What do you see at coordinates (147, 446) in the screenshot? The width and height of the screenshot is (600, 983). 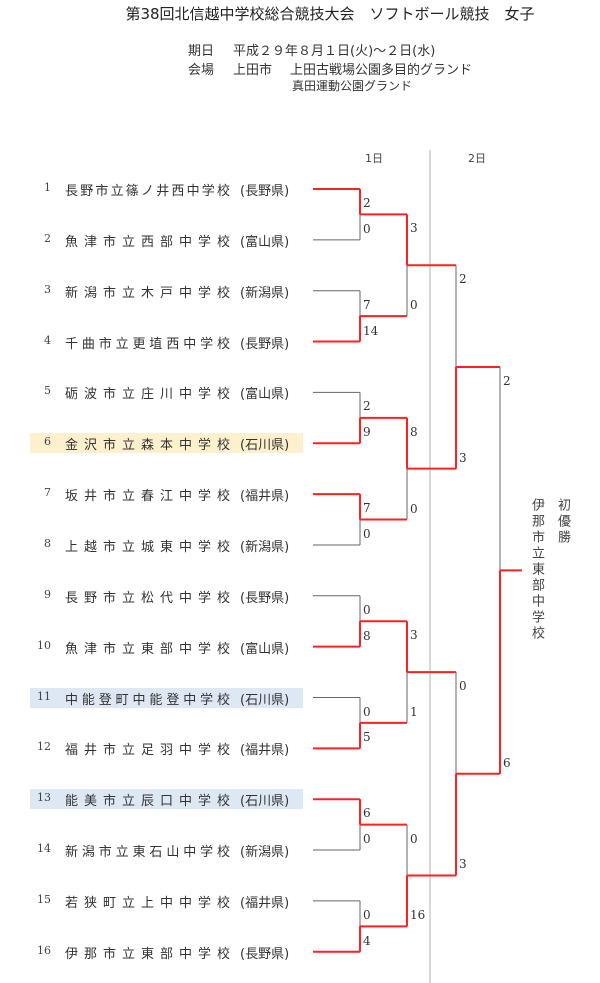 I see `team-name: 金沢市立森本中学校` at bounding box center [147, 446].